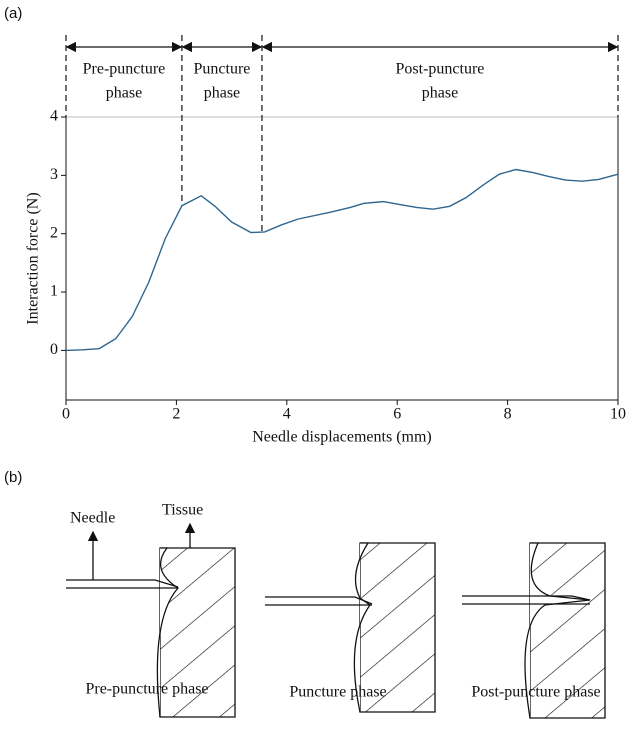 The height and width of the screenshot is (729, 644). What do you see at coordinates (182, 510) in the screenshot?
I see `tissue-label: Tissue` at bounding box center [182, 510].